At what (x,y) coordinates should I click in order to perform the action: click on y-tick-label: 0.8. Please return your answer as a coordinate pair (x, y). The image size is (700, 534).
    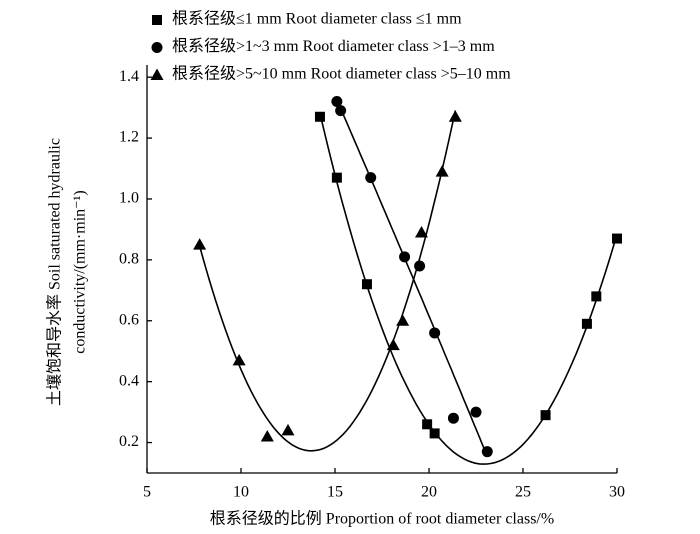
    Looking at the image, I should click on (129, 259).